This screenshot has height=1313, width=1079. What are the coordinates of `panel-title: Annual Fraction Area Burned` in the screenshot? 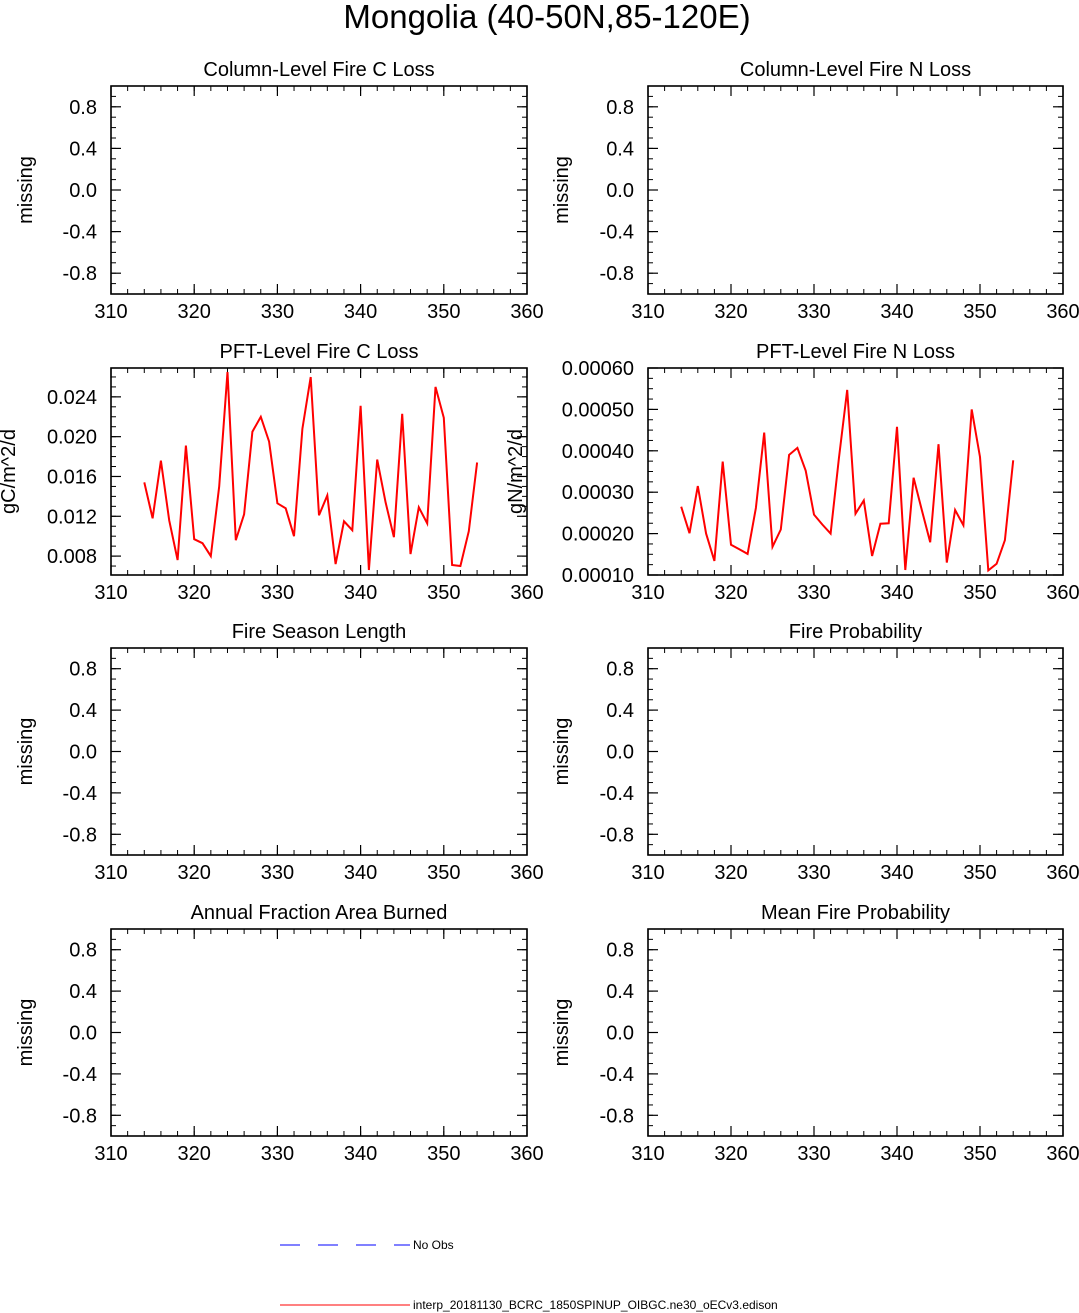 It's located at (319, 913).